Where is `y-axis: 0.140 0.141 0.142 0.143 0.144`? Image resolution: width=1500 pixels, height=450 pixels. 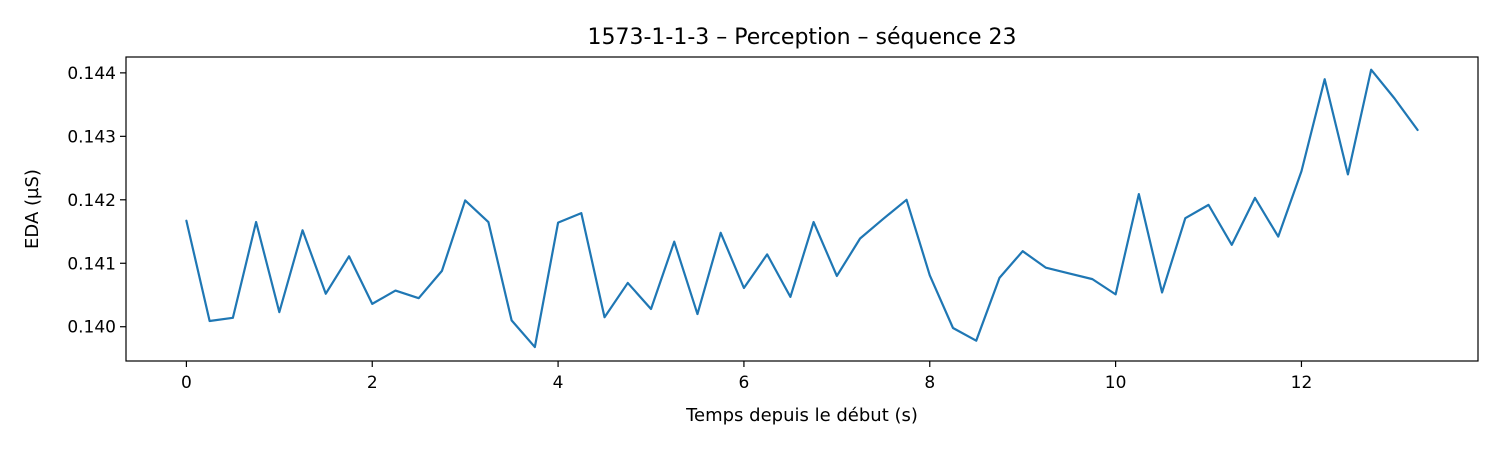
y-axis: 0.140 0.141 0.142 0.143 0.144 is located at coordinates (96, 201).